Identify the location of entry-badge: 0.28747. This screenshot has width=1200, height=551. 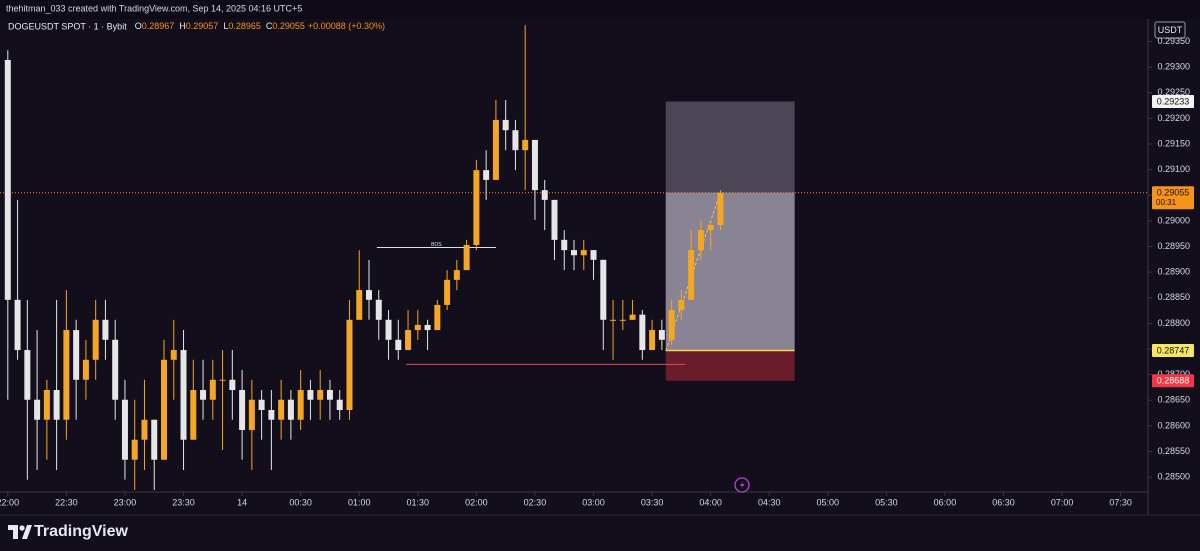
(1173, 350).